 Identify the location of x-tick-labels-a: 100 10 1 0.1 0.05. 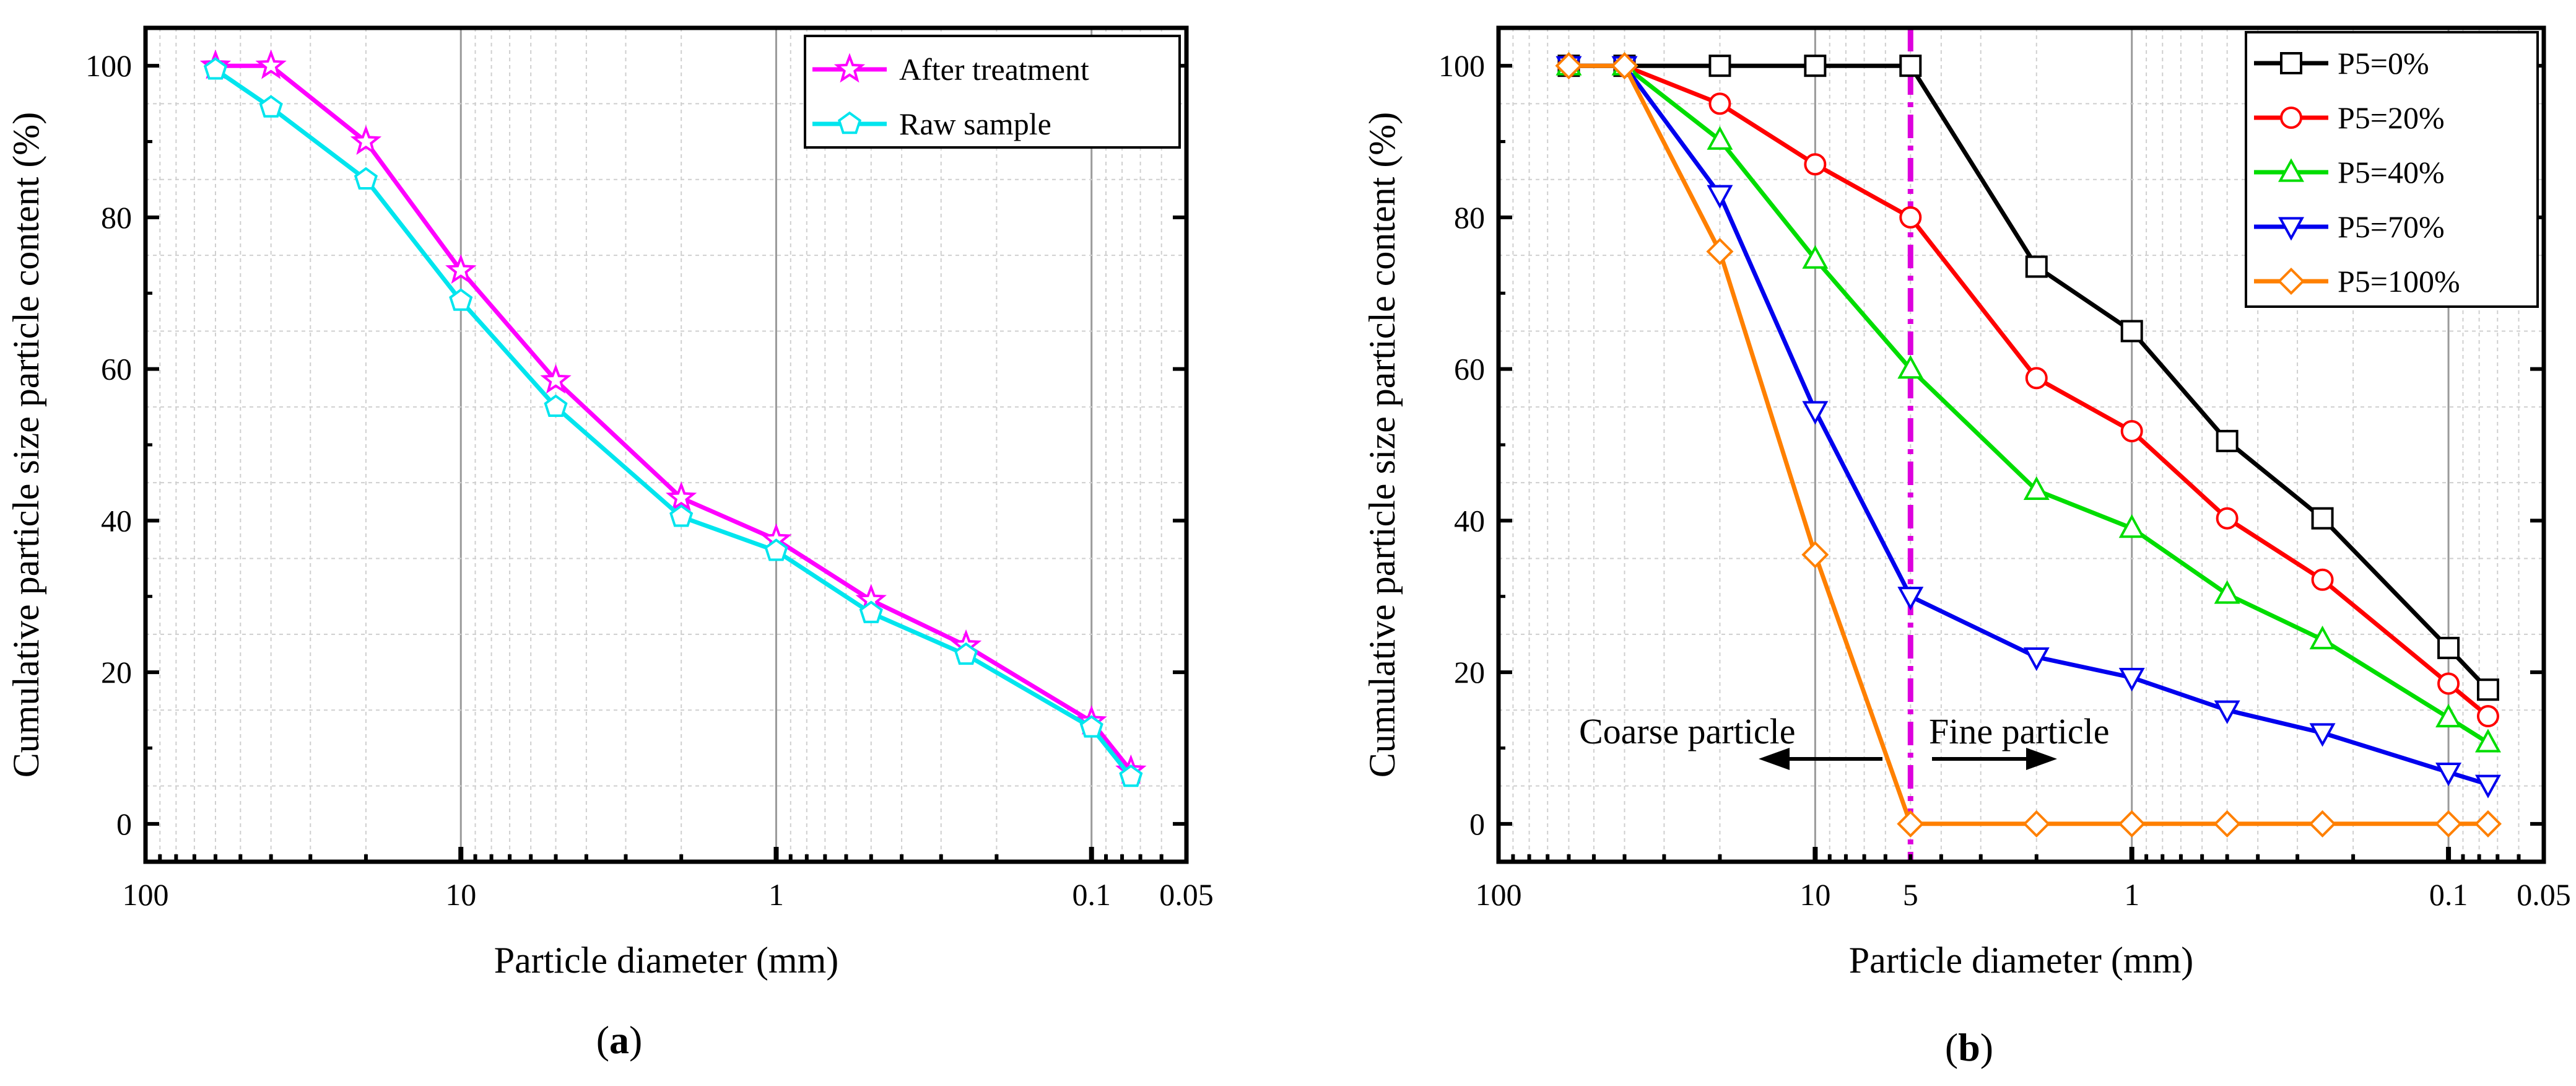
(668, 894).